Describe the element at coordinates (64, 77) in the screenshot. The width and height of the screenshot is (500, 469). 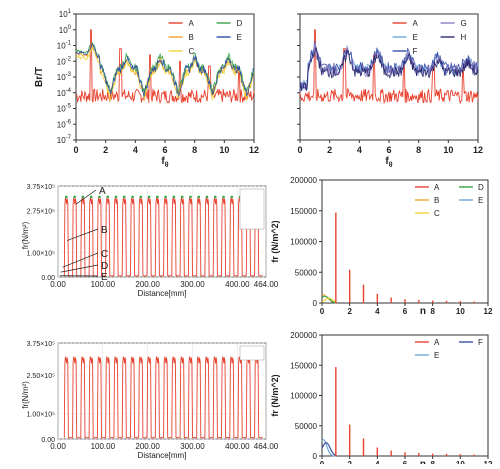
I see `y-tick-label: 10⁻³` at that location.